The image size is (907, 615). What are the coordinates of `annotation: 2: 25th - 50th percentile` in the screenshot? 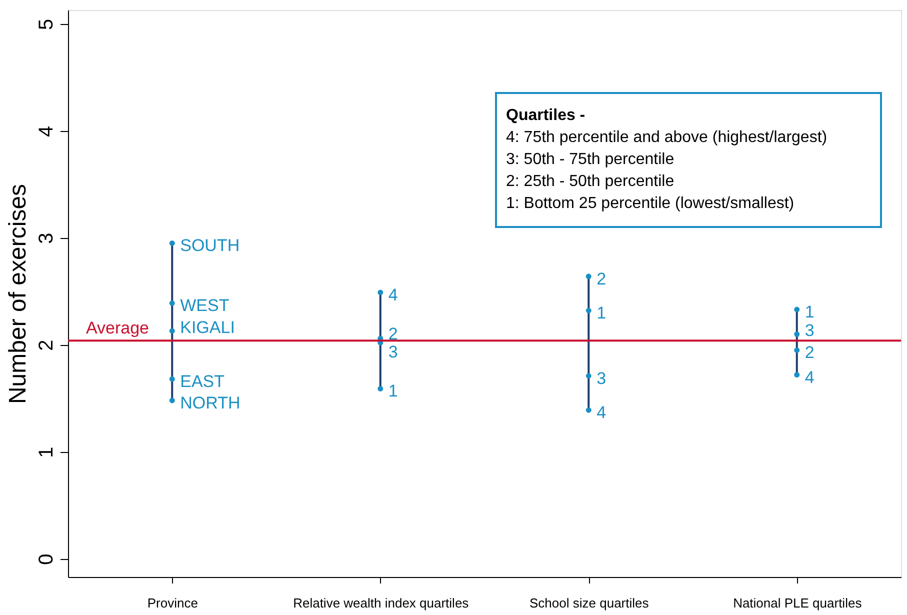 It's located at (590, 181).